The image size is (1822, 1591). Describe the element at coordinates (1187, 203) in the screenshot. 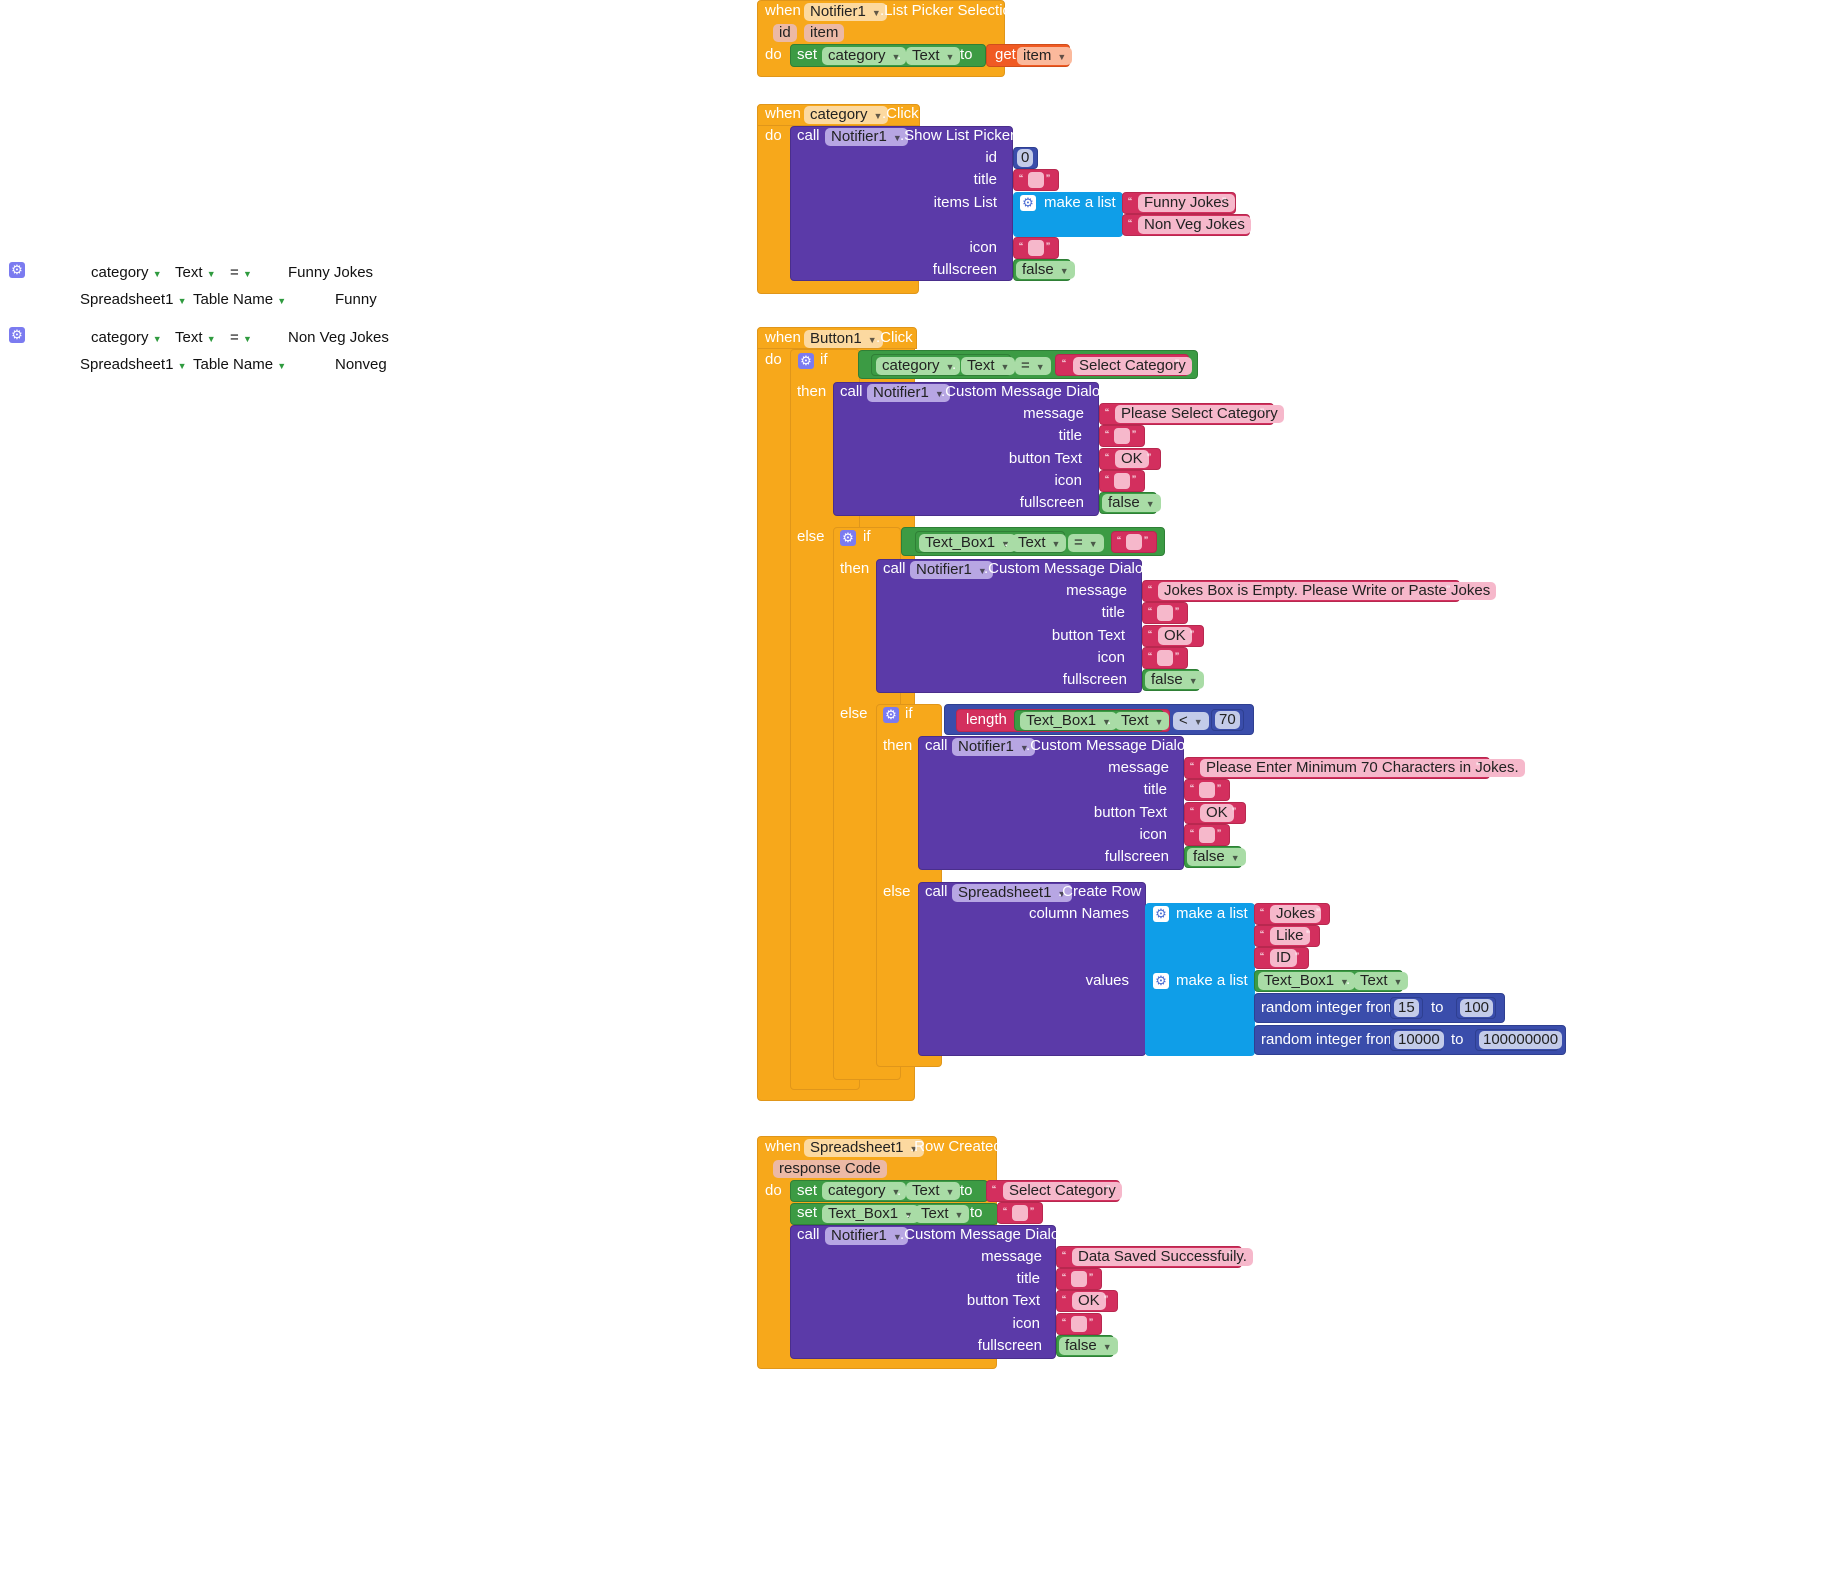

I see `list-item-1: Funny Jokes` at that location.